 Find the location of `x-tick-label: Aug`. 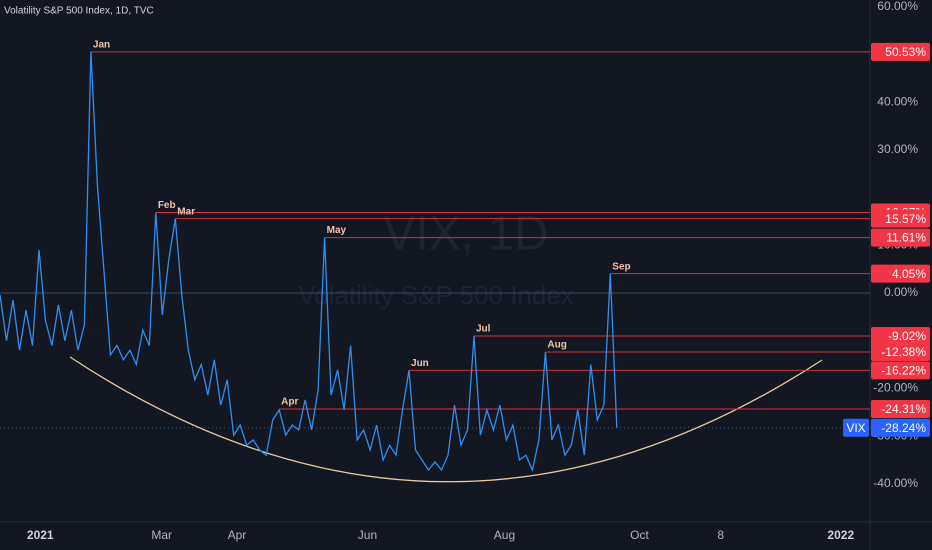

x-tick-label: Aug is located at coordinates (504, 535).